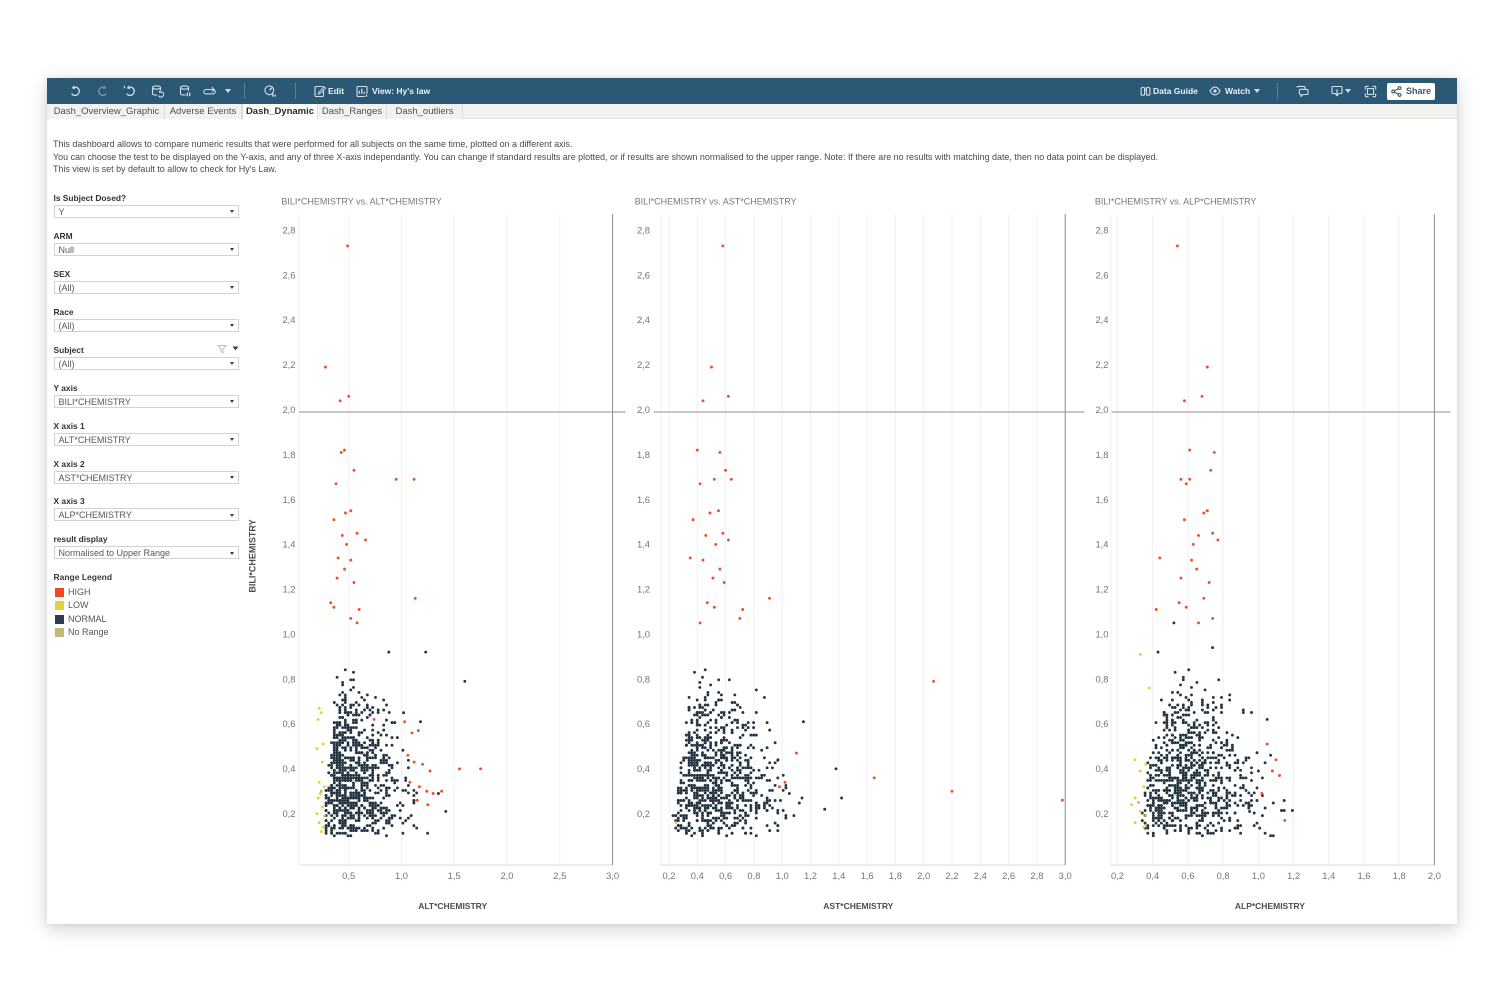 This screenshot has height=1002, width=1504. What do you see at coordinates (716, 202) in the screenshot?
I see `svg-text:BILI*CHEMISTRY vs. AST*CHEMIST: BILI*CHEMISTRY vs. AST*CHEMISTRY` at bounding box center [716, 202].